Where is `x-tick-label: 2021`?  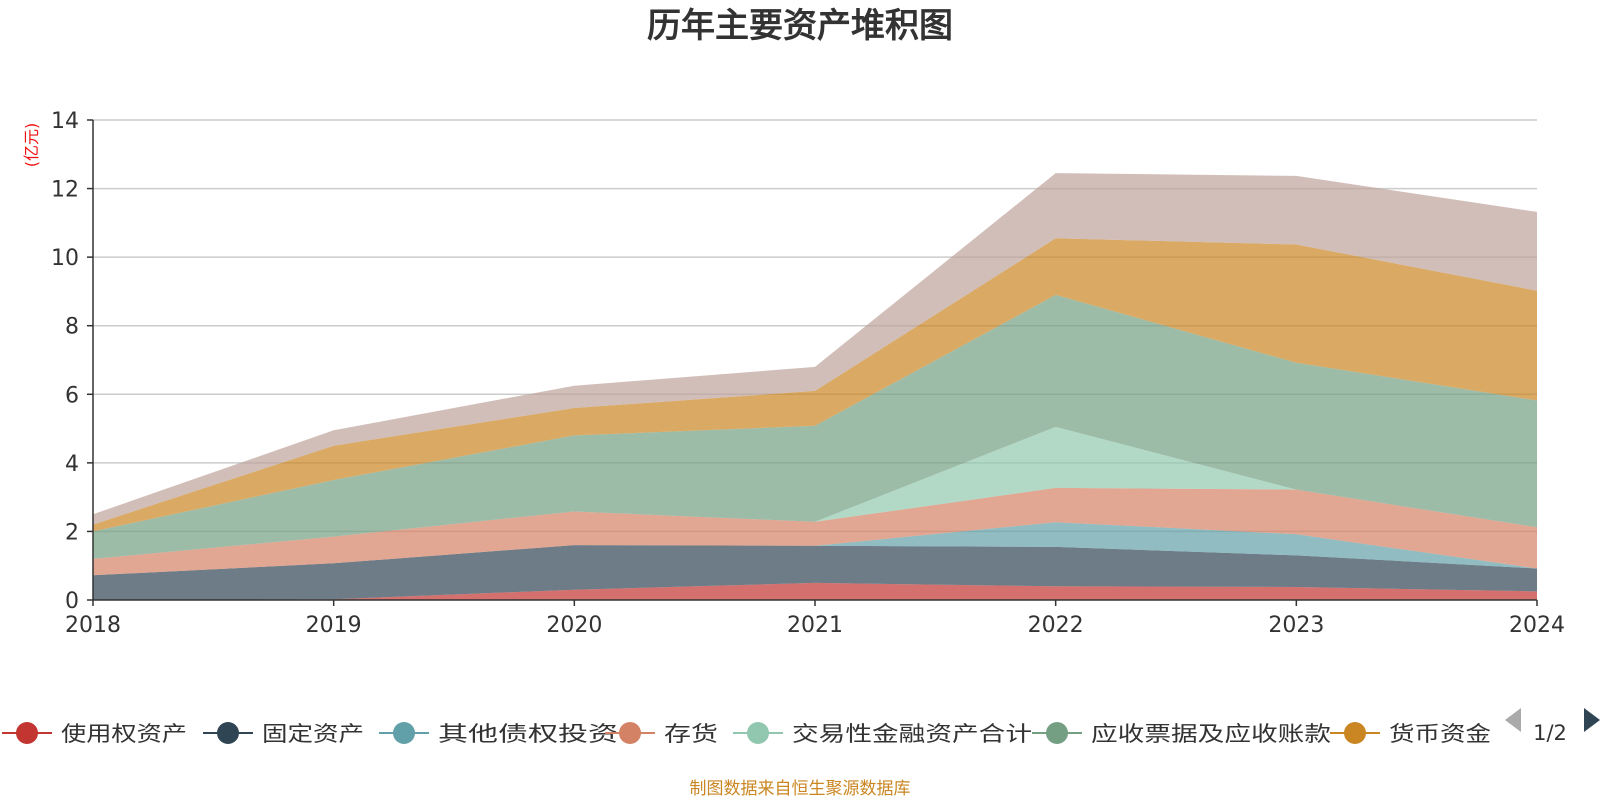 x-tick-label: 2021 is located at coordinates (815, 625).